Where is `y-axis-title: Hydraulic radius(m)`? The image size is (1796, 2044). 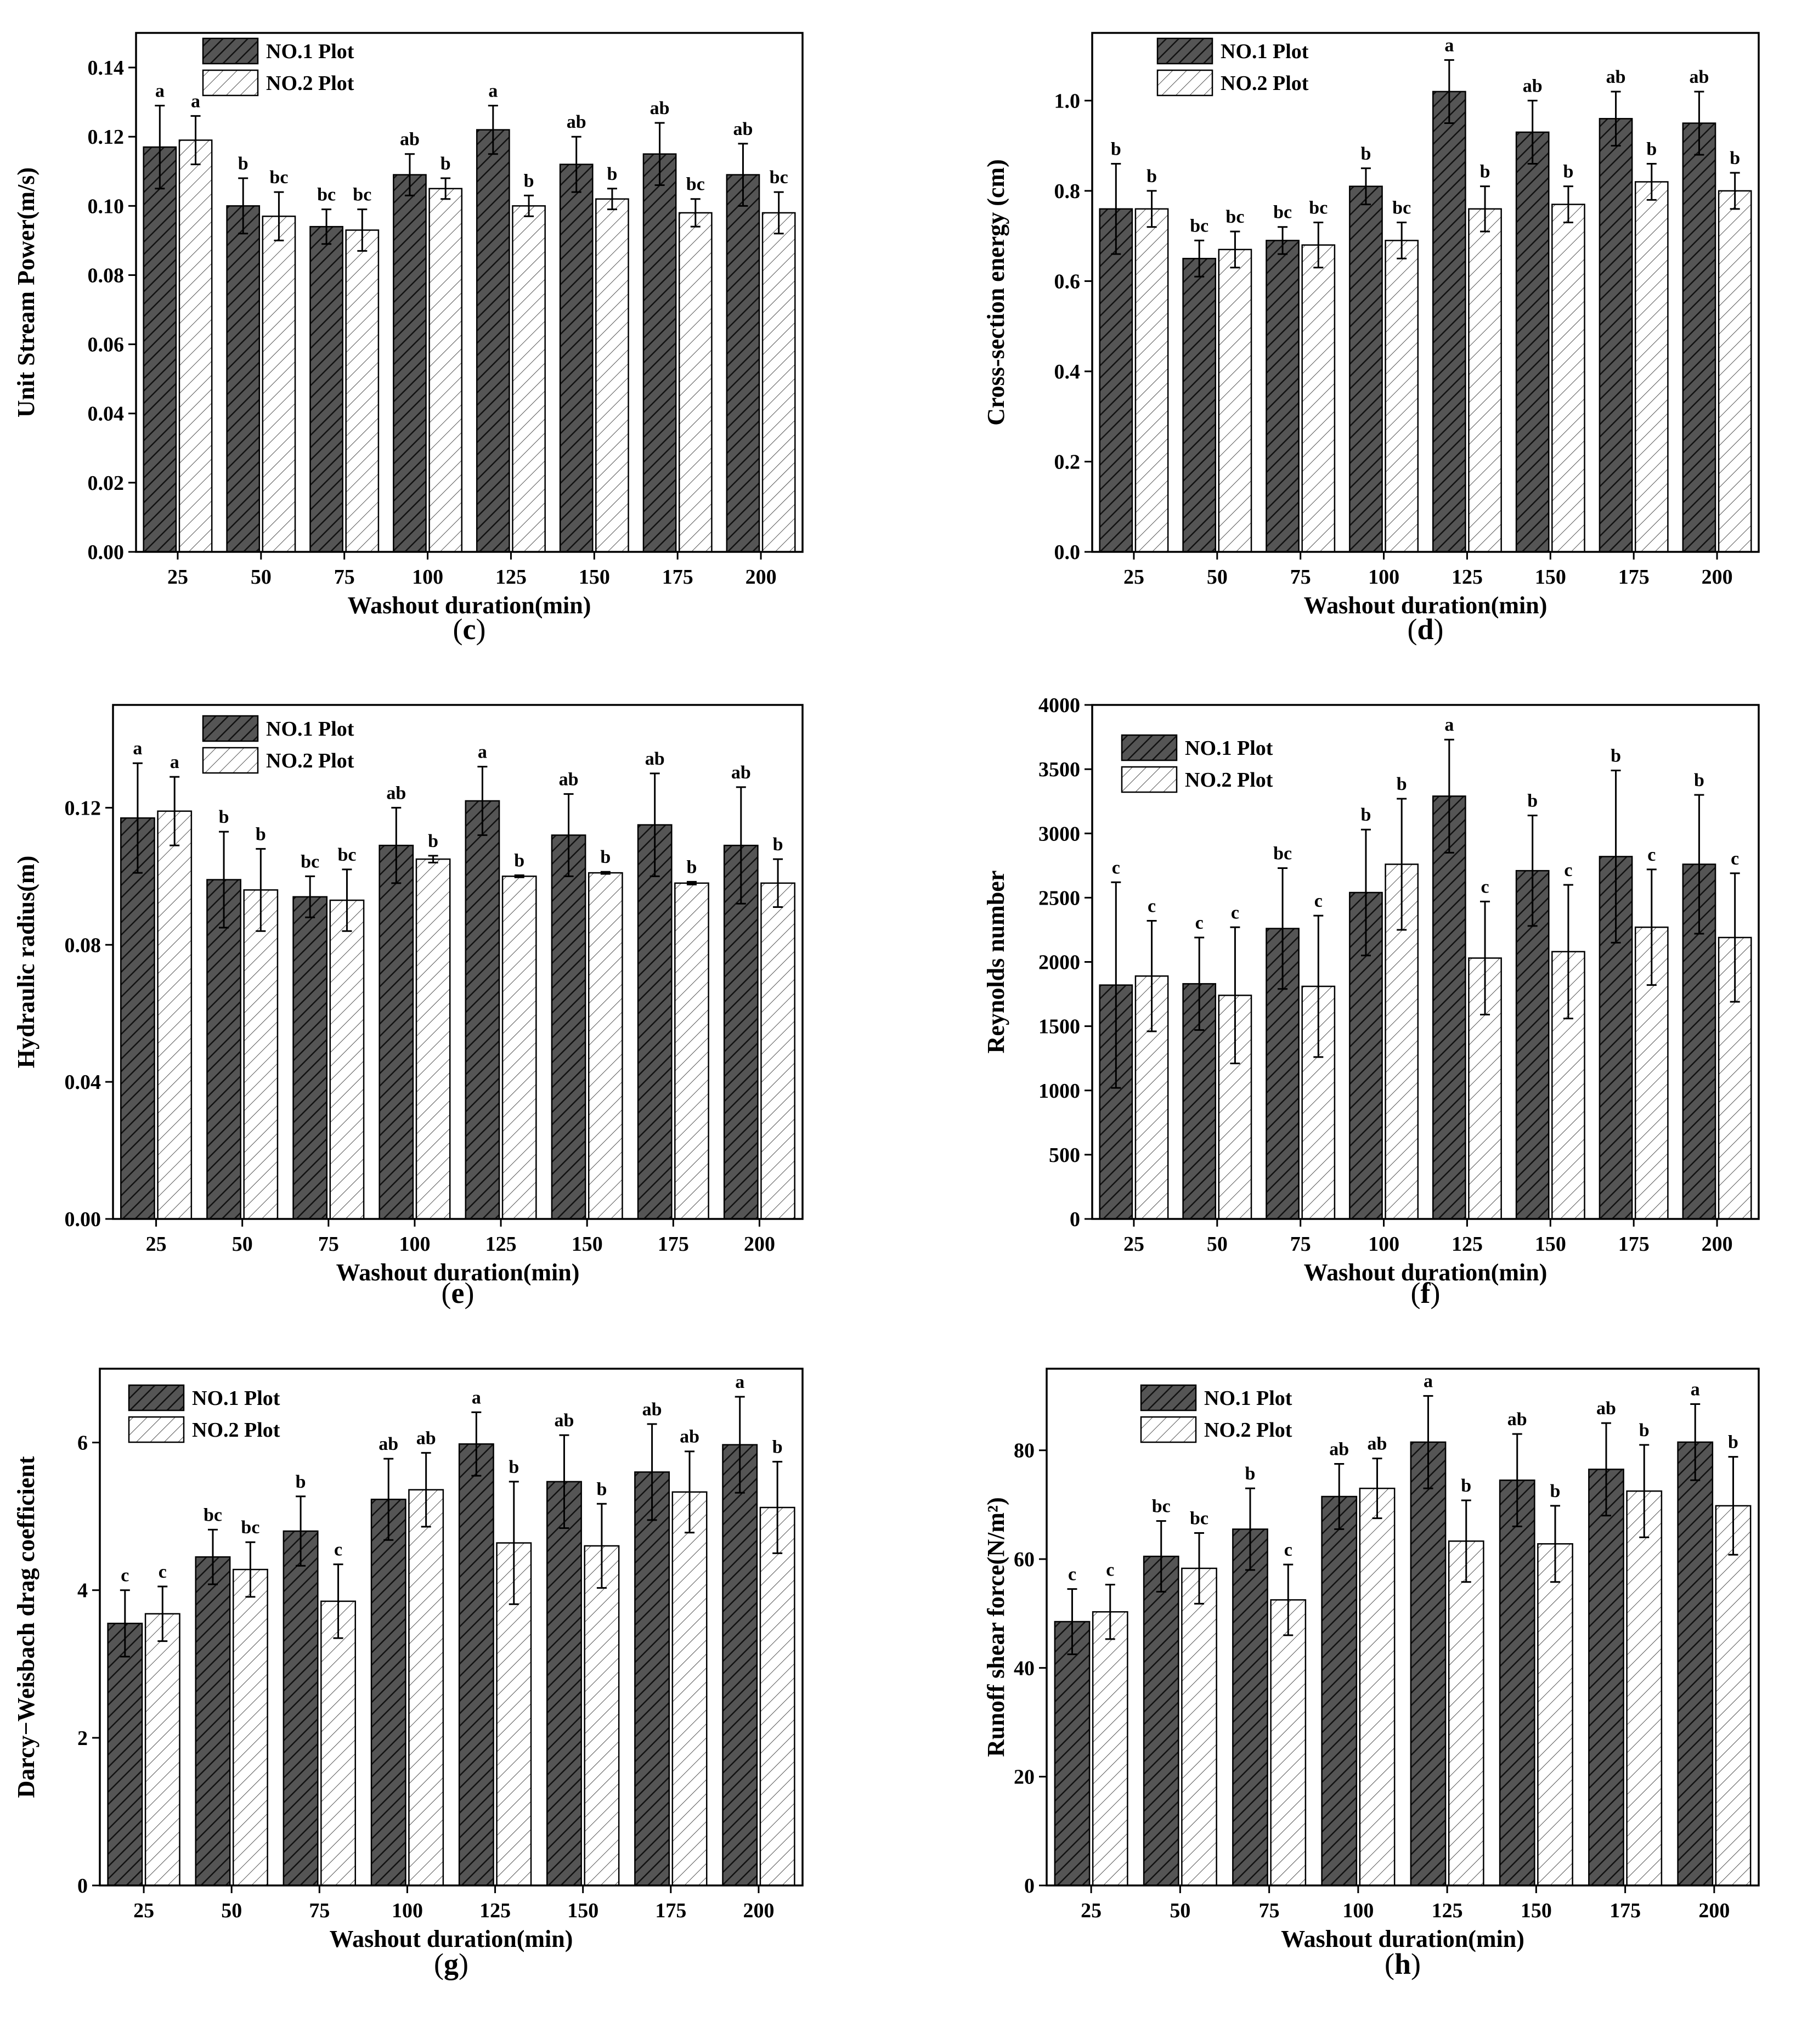 y-axis-title: Hydraulic radius(m) is located at coordinates (26, 962).